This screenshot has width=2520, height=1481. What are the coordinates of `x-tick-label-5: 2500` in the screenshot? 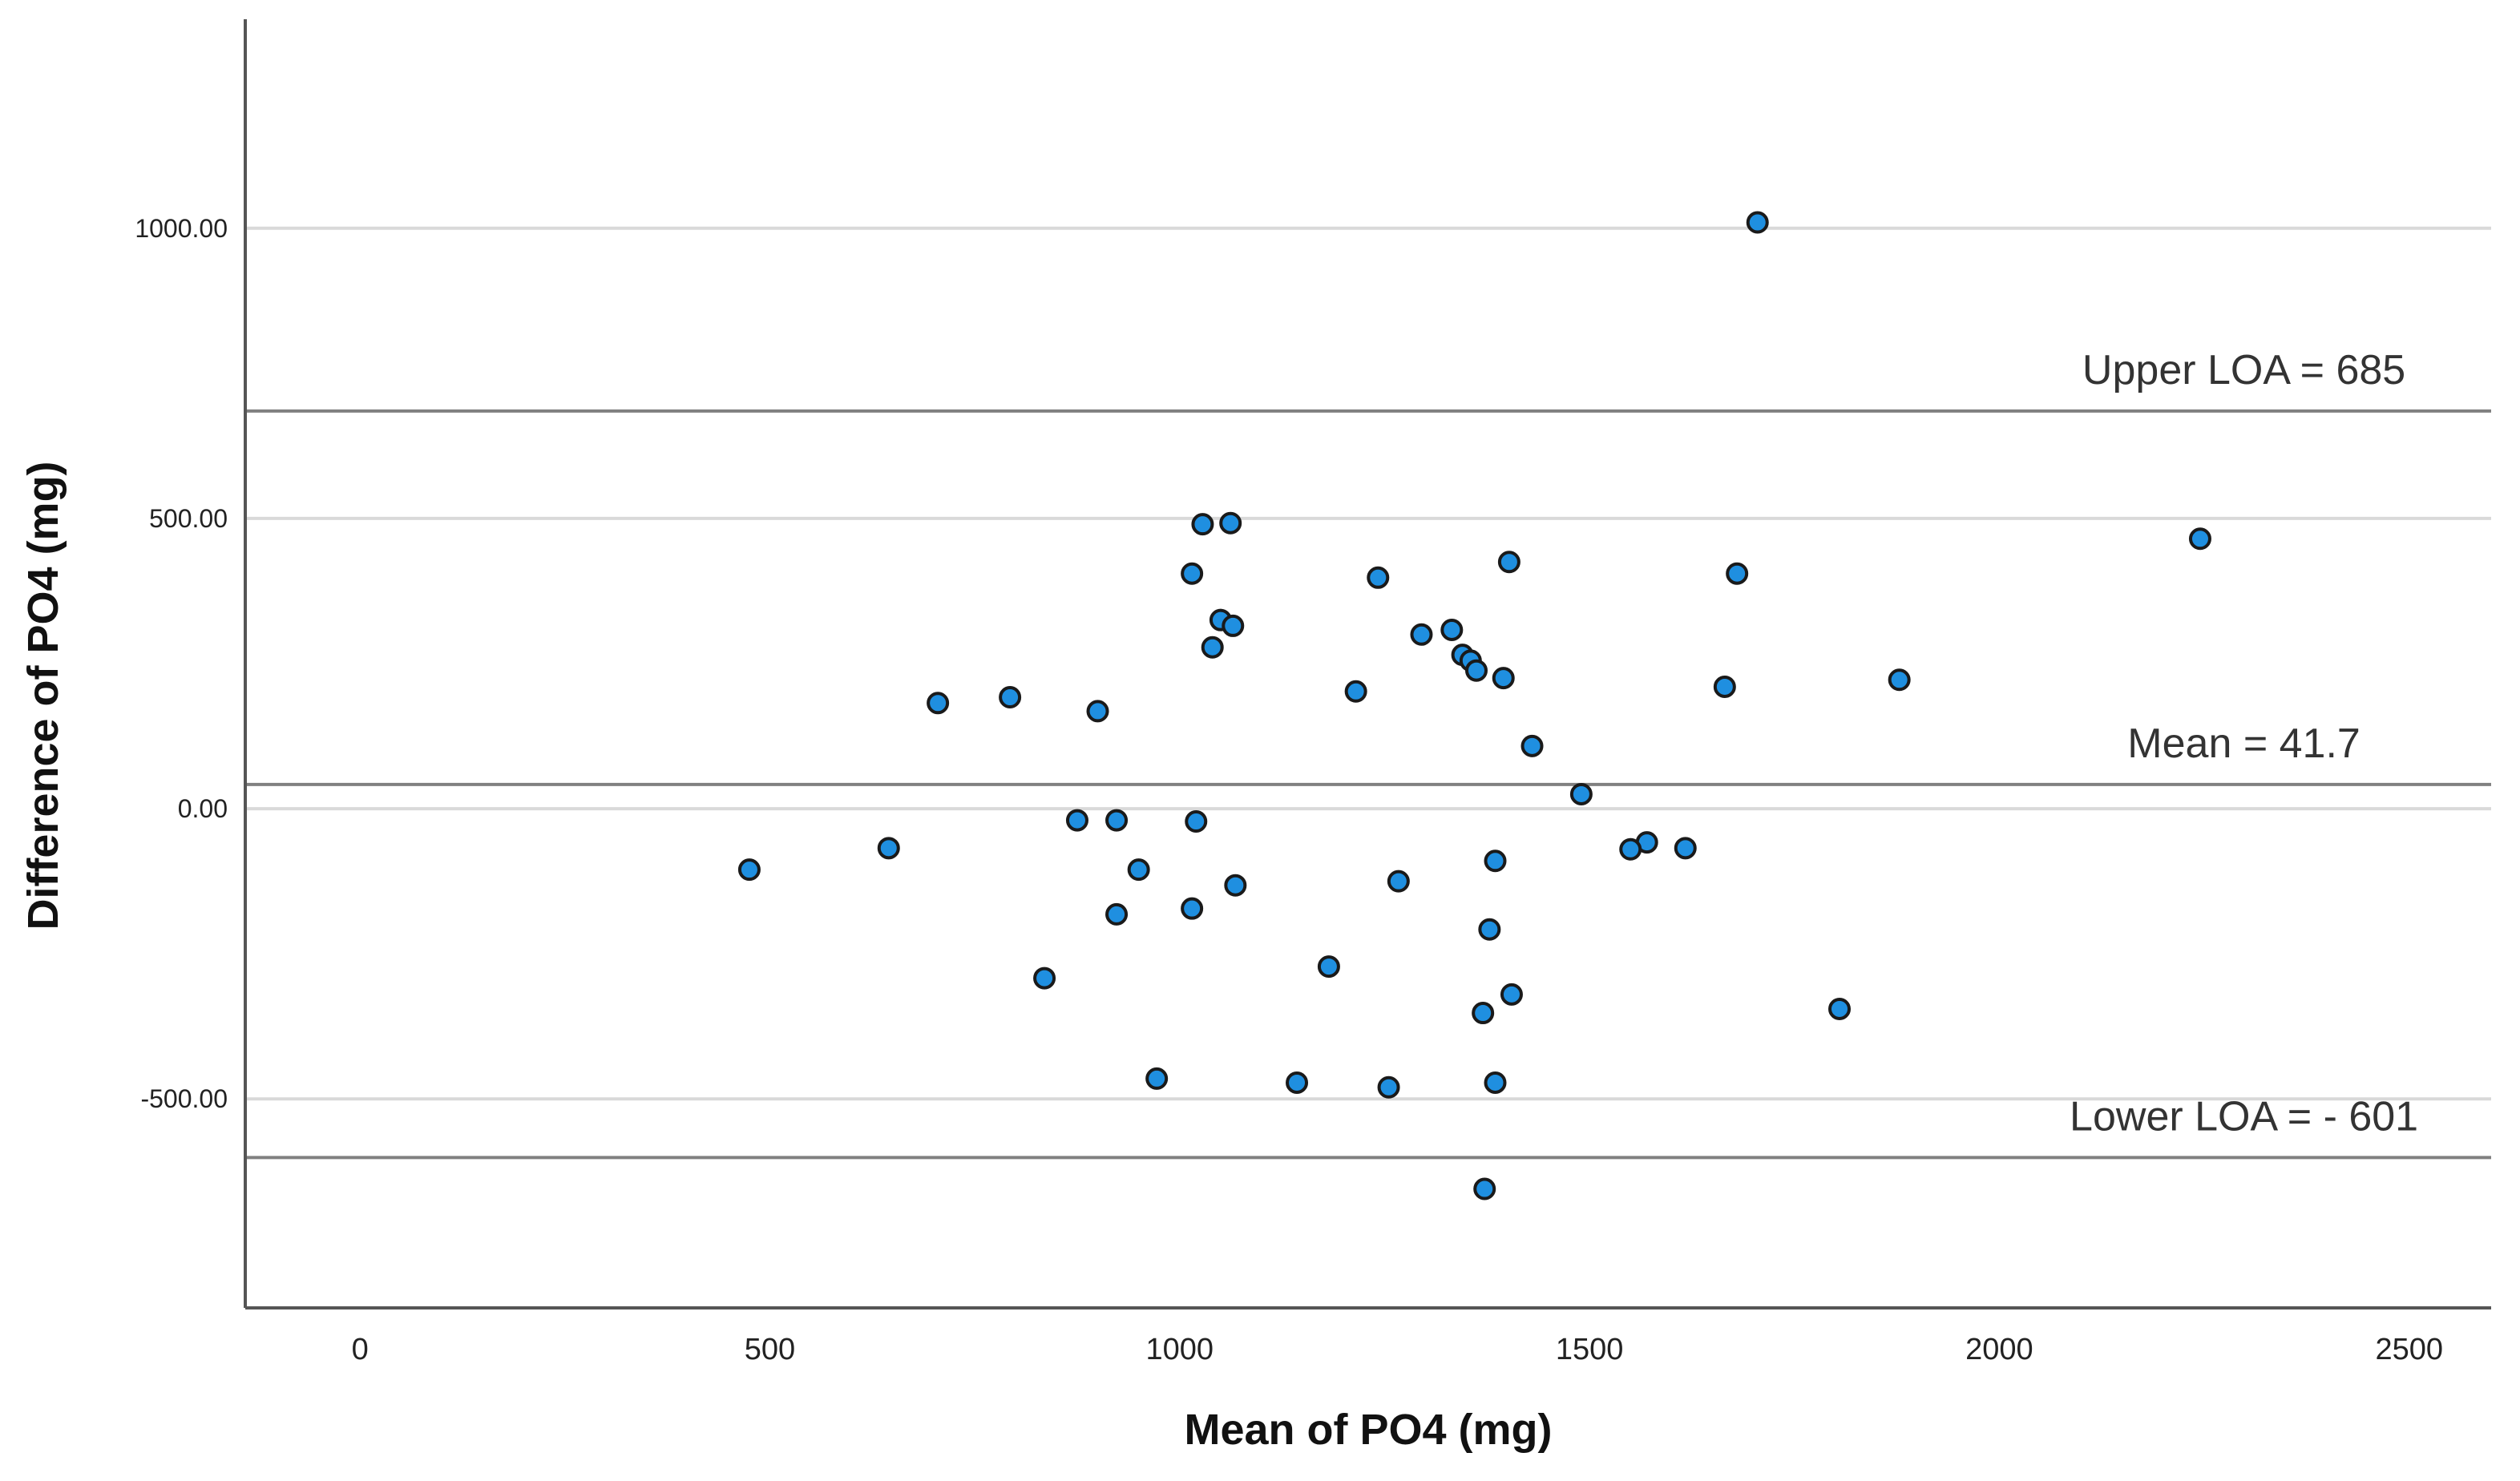 It's located at (2409, 1349).